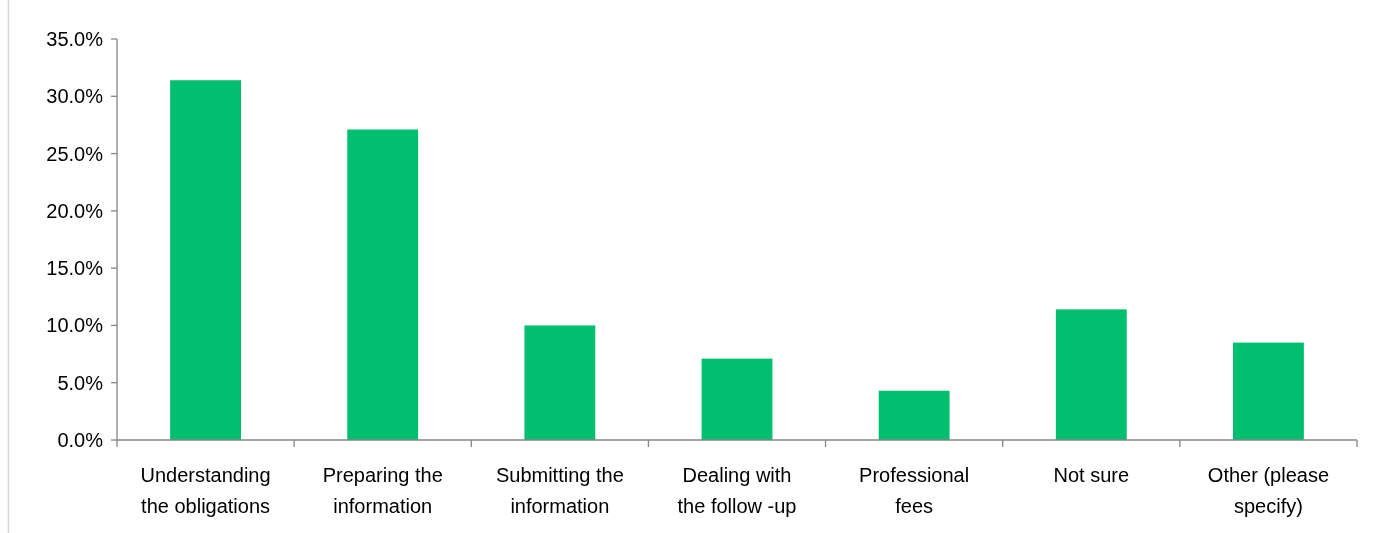 The image size is (1374, 533). Describe the element at coordinates (75, 268) in the screenshot. I see `y-tick-label: 15.0%` at that location.